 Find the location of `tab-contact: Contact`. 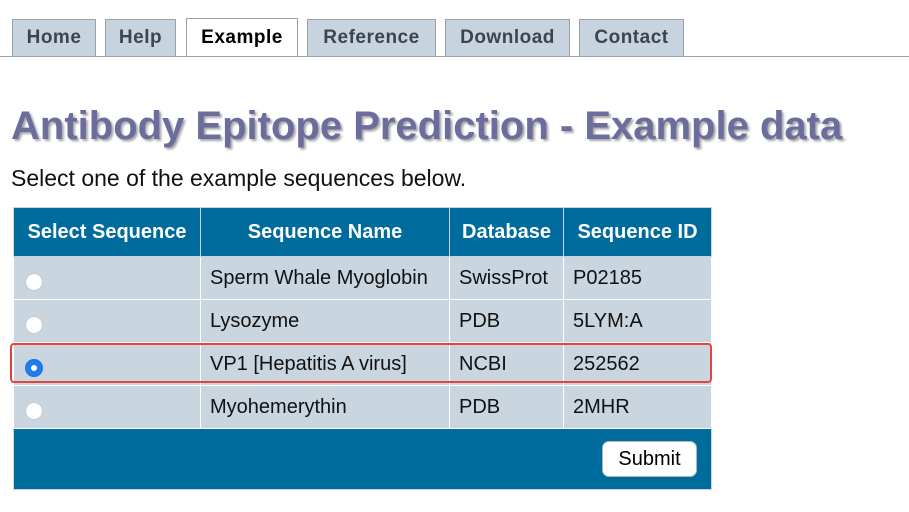

tab-contact: Contact is located at coordinates (631, 37).